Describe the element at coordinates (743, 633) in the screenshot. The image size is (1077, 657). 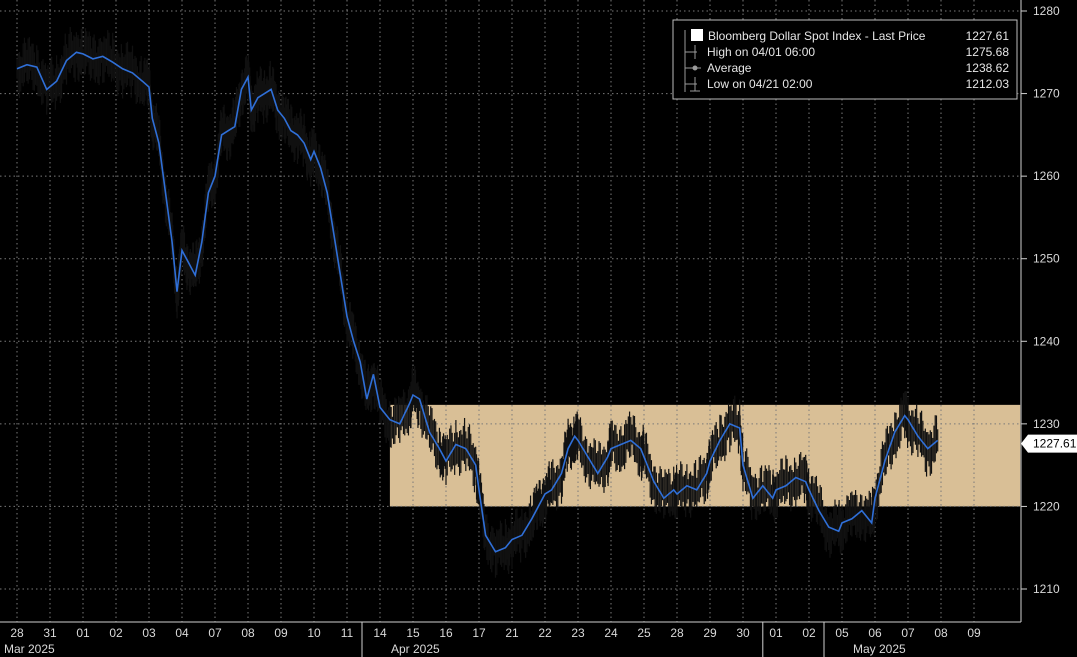
I see `x-tick-label: 30` at that location.